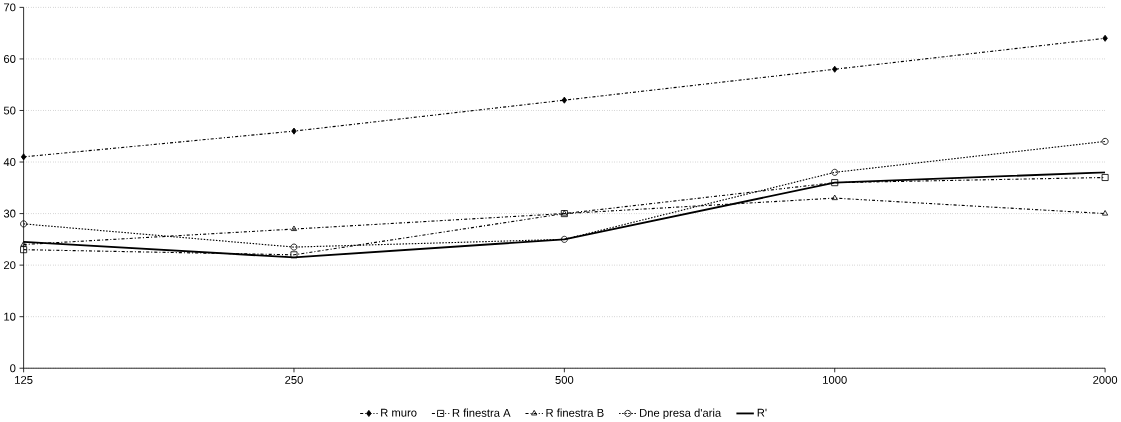  I want to click on y-tick-label: 40, so click(9, 161).